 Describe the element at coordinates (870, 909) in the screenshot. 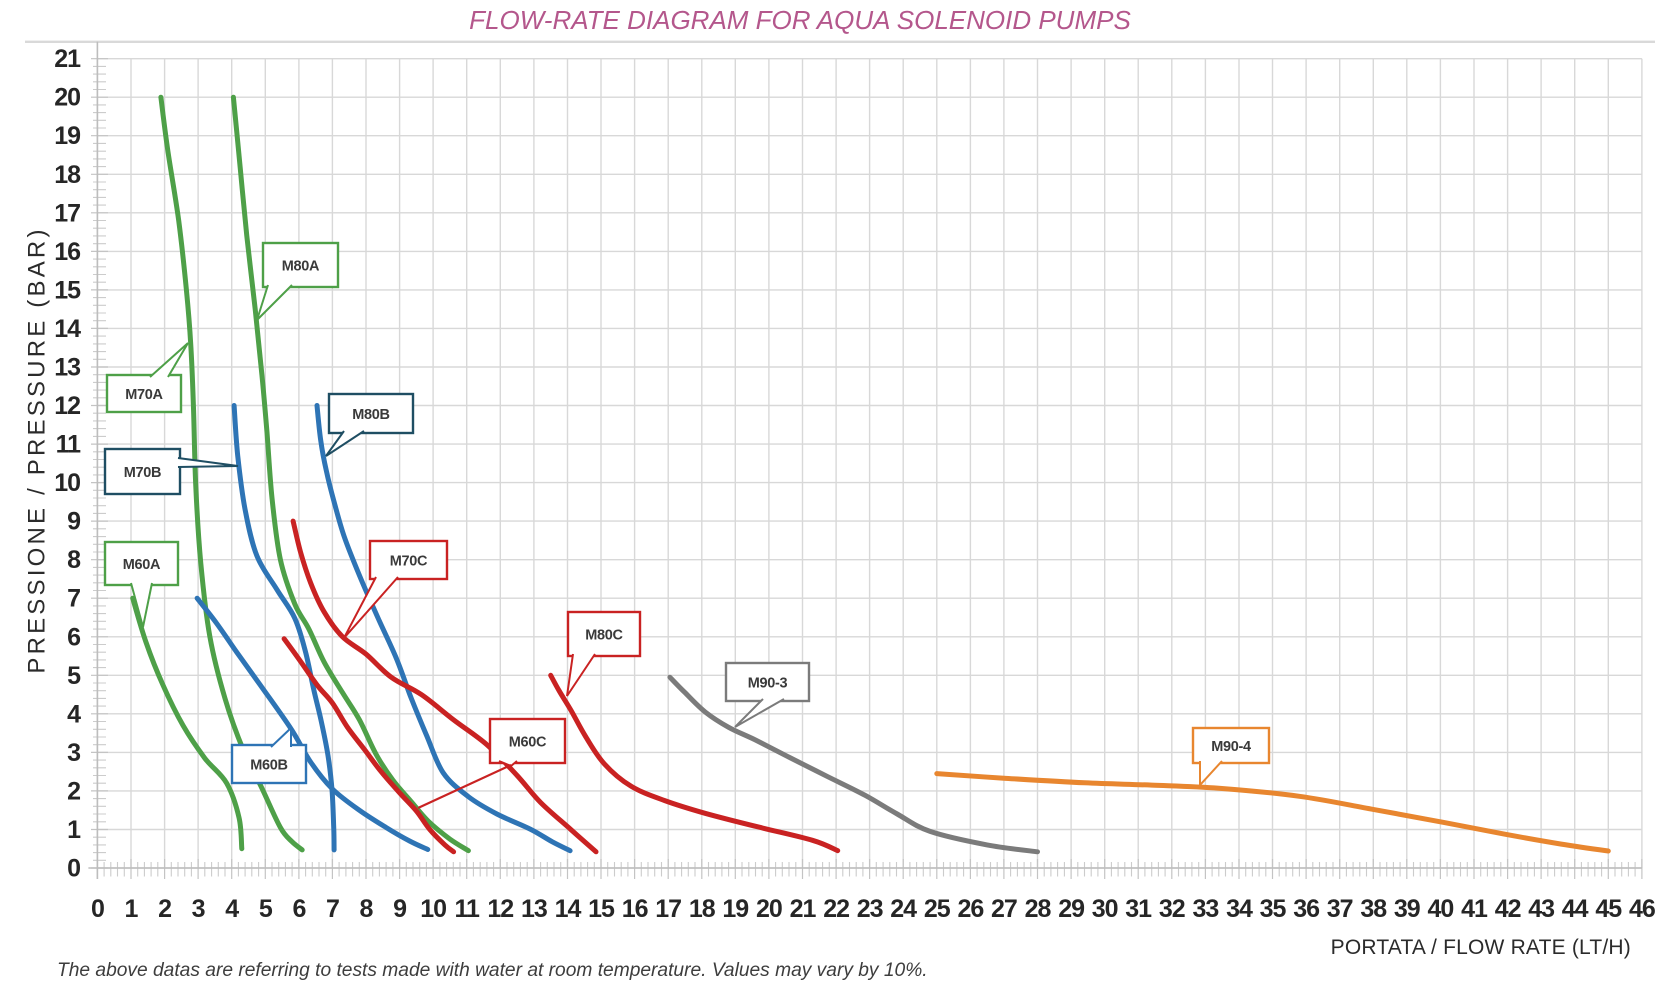

I see `svg-text: 23` at that location.